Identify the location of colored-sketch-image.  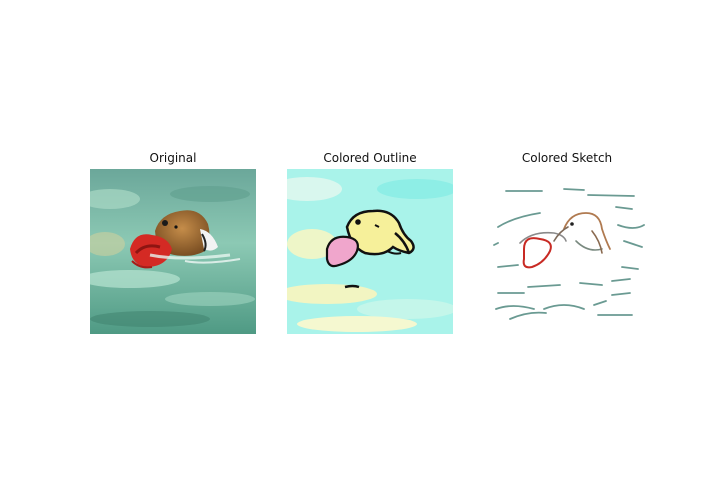
(567, 251).